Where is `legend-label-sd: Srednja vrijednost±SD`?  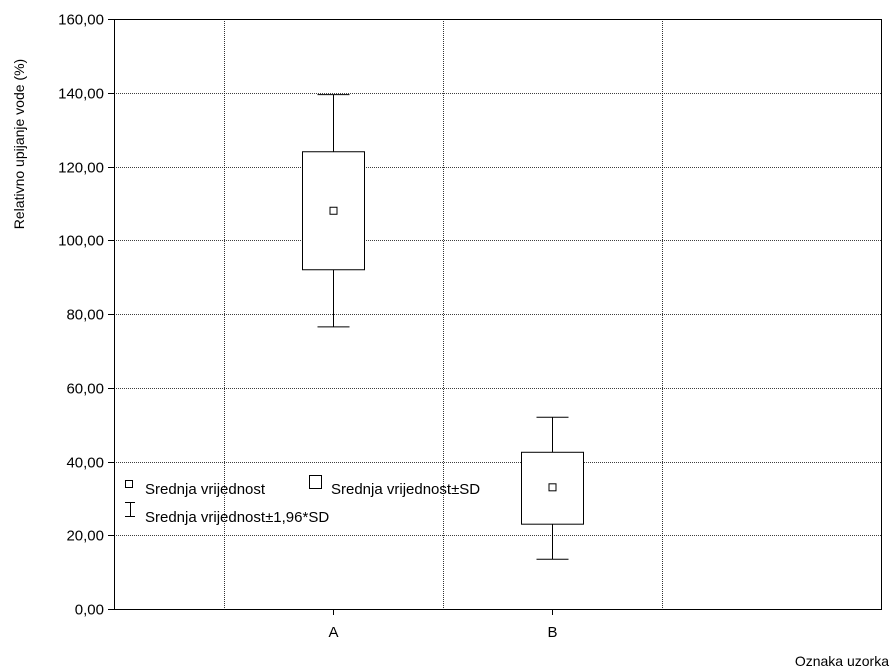 legend-label-sd: Srednja vrijednost±SD is located at coordinates (405, 489).